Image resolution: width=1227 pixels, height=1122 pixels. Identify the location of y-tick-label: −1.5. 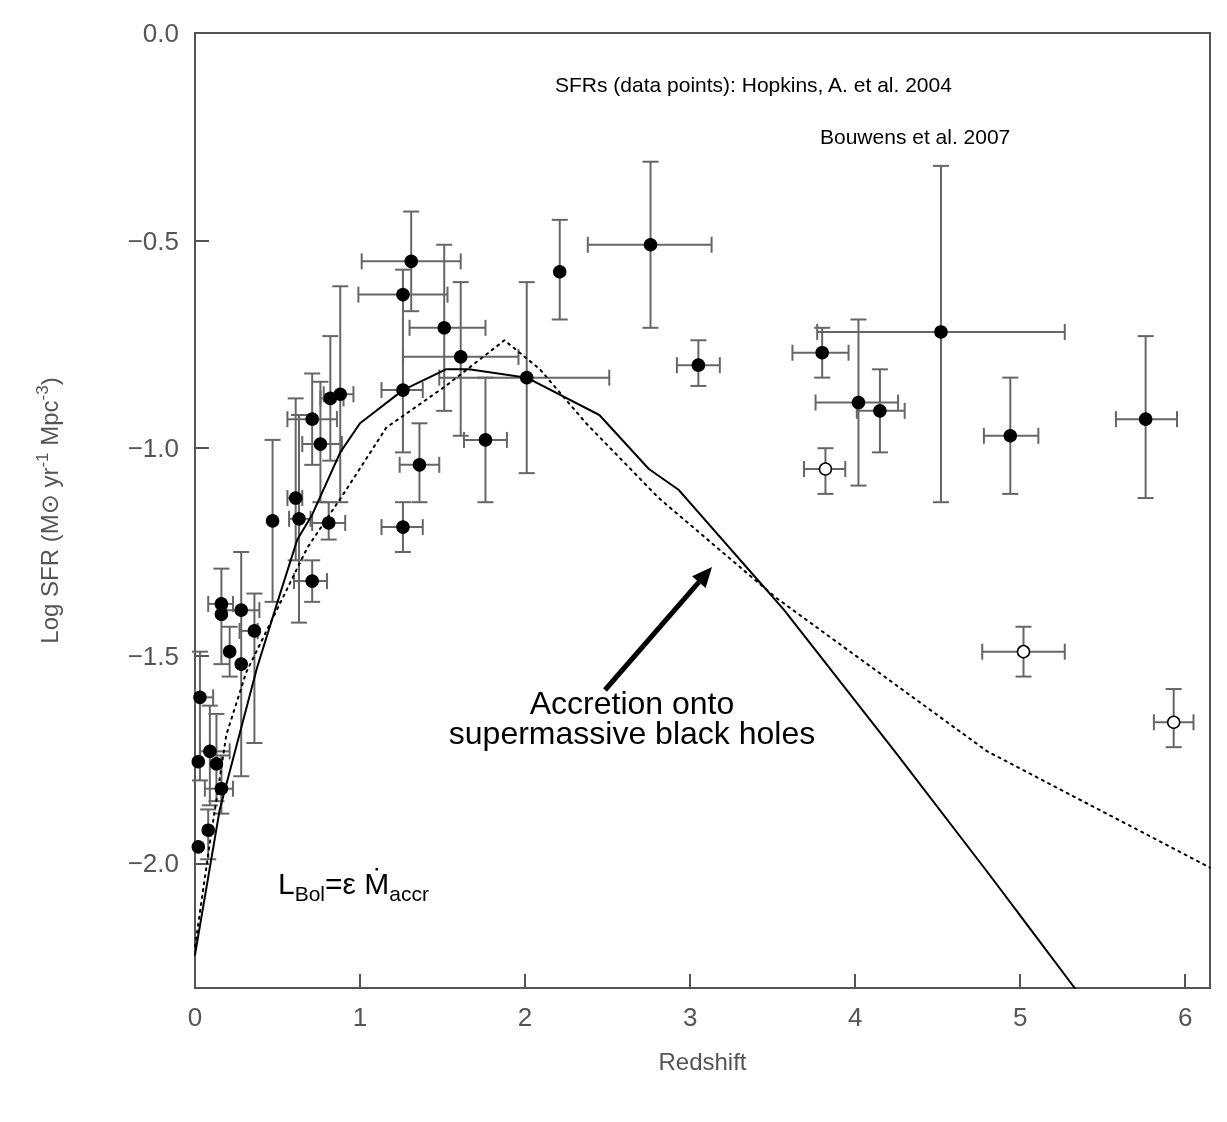
(153, 655).